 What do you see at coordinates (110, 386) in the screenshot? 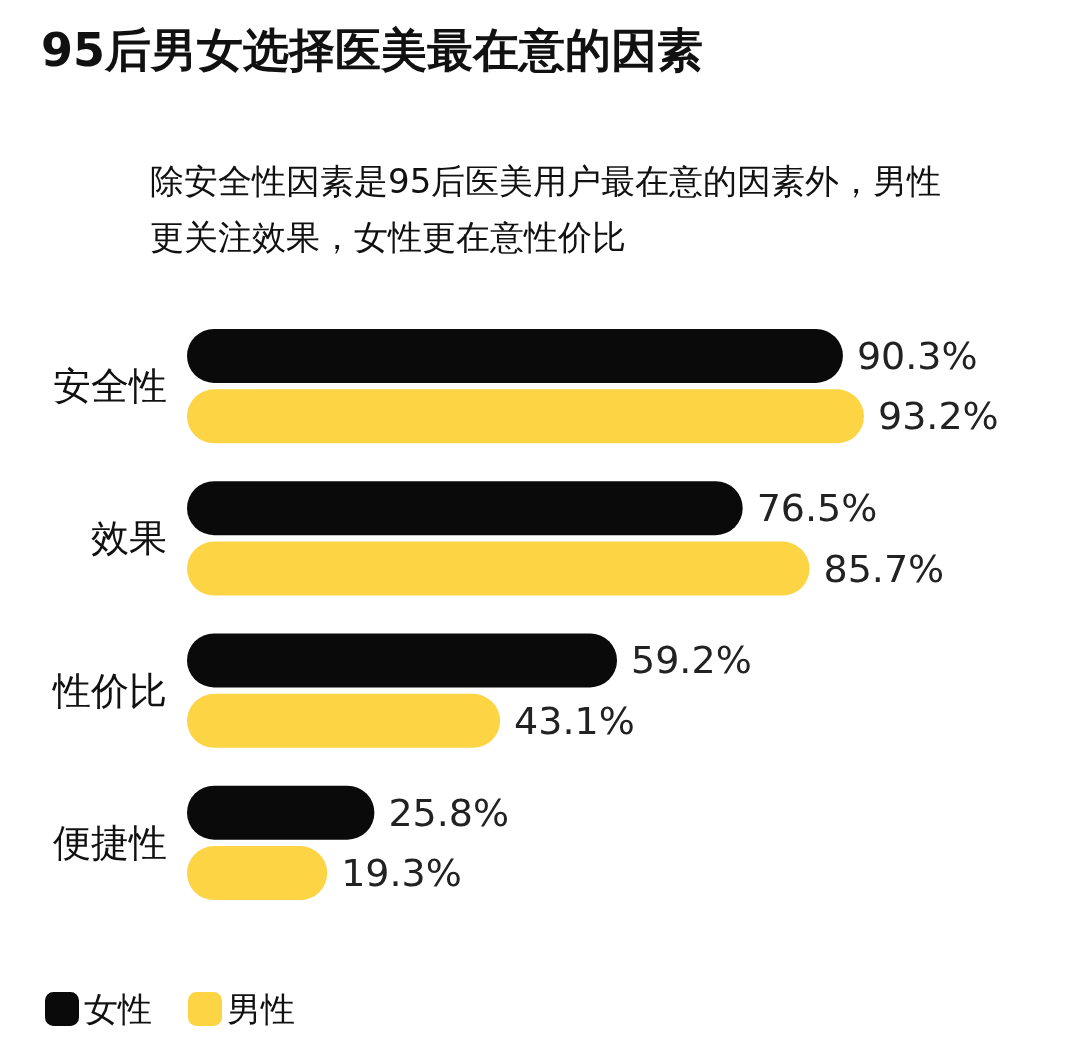
I see `y-tick-label: 安全性` at bounding box center [110, 386].